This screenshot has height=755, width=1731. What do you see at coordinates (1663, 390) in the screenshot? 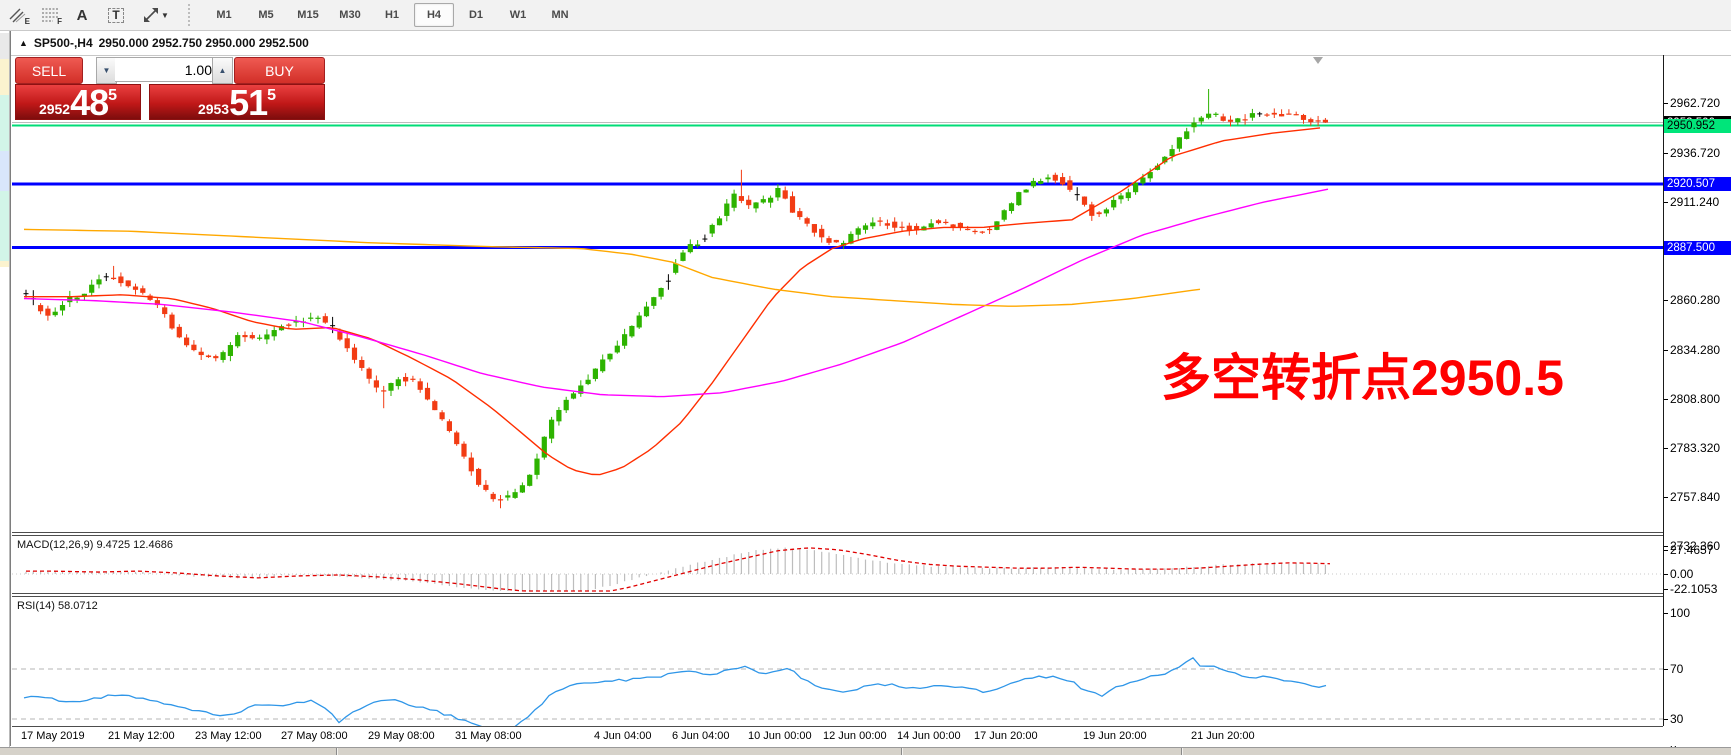
I see `axis-border` at bounding box center [1663, 390].